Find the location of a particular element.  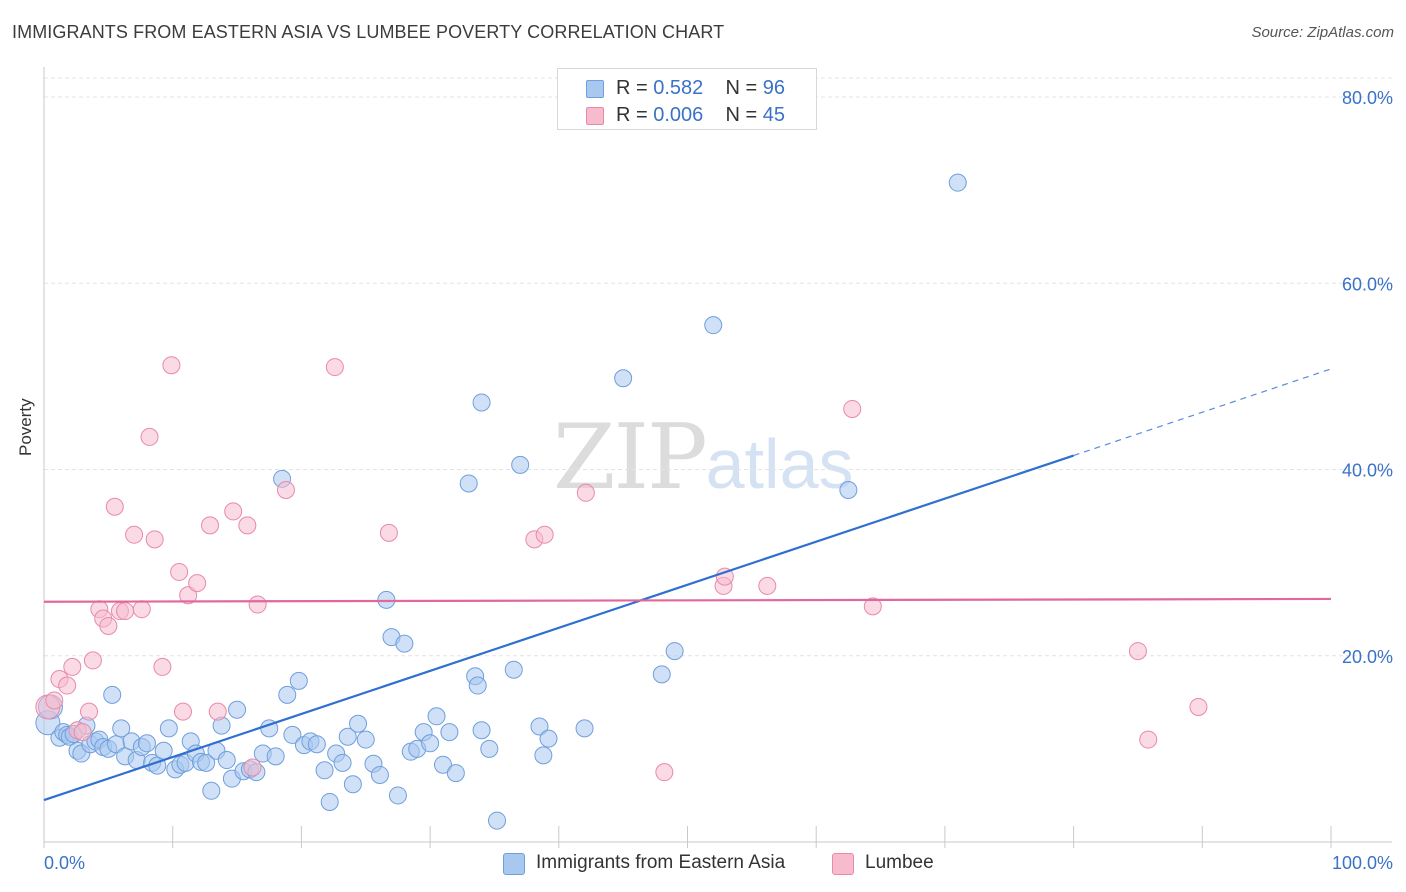

n-label: N = is located at coordinates (741, 115).